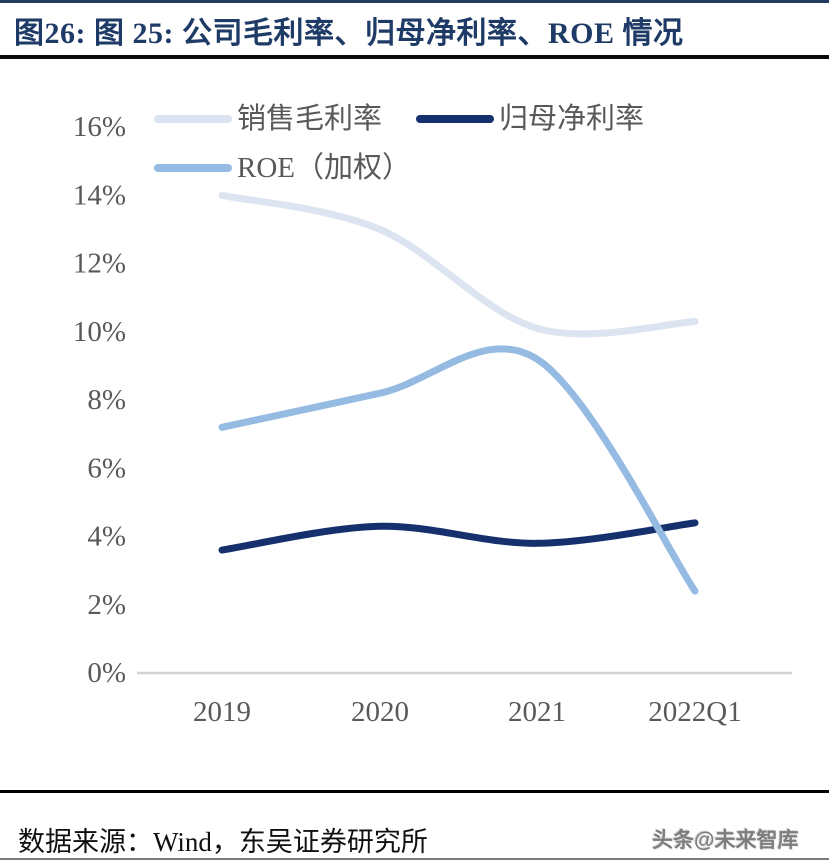 The image size is (829, 863). I want to click on top-border, so click(414, 1).